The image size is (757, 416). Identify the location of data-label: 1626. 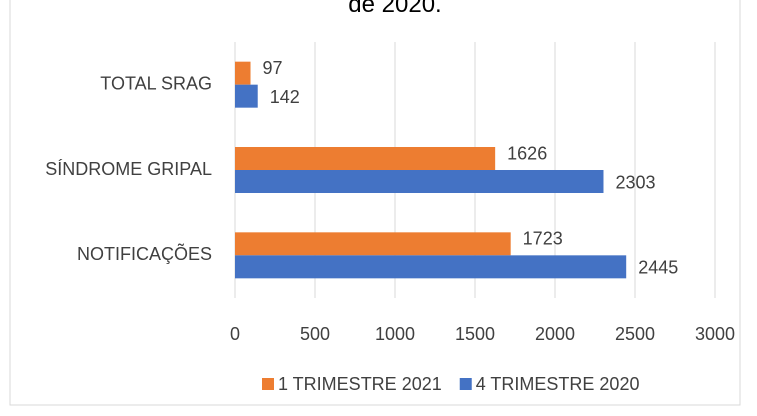
(527, 153).